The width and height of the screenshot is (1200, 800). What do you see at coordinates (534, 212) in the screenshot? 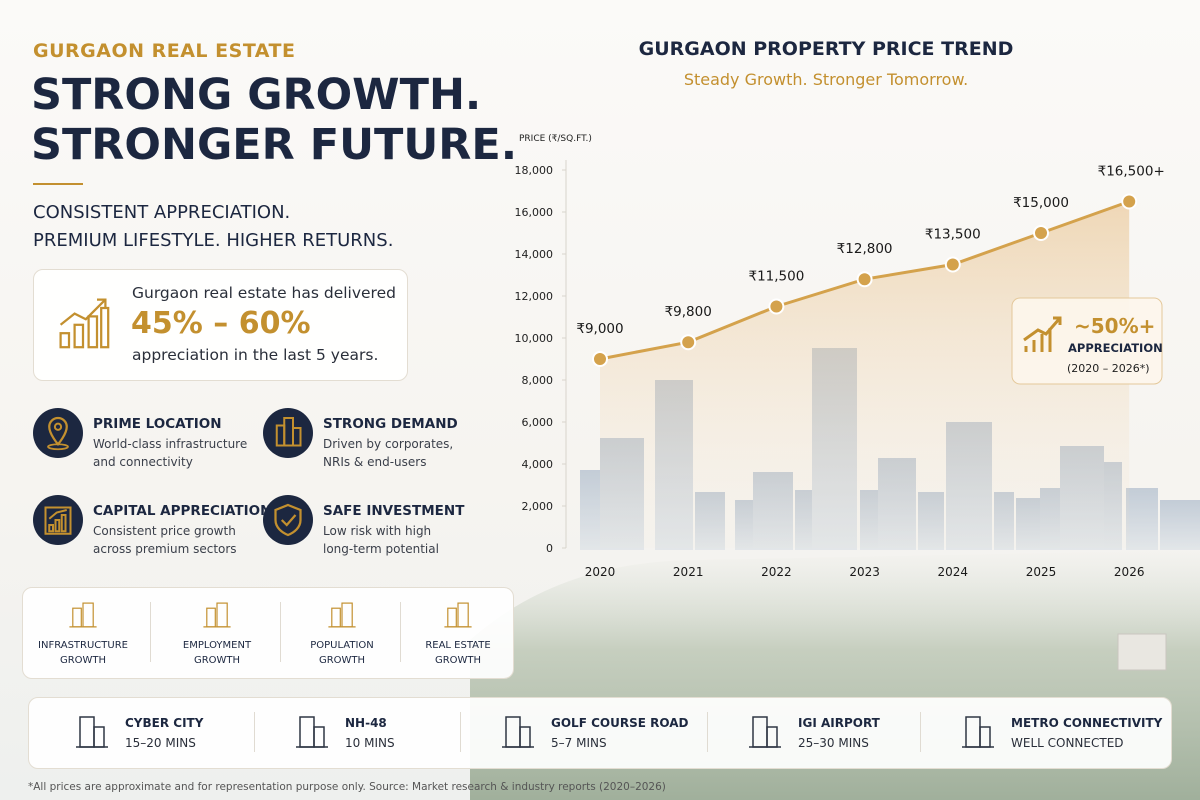
I see `y-tick-label: 16,000` at bounding box center [534, 212].